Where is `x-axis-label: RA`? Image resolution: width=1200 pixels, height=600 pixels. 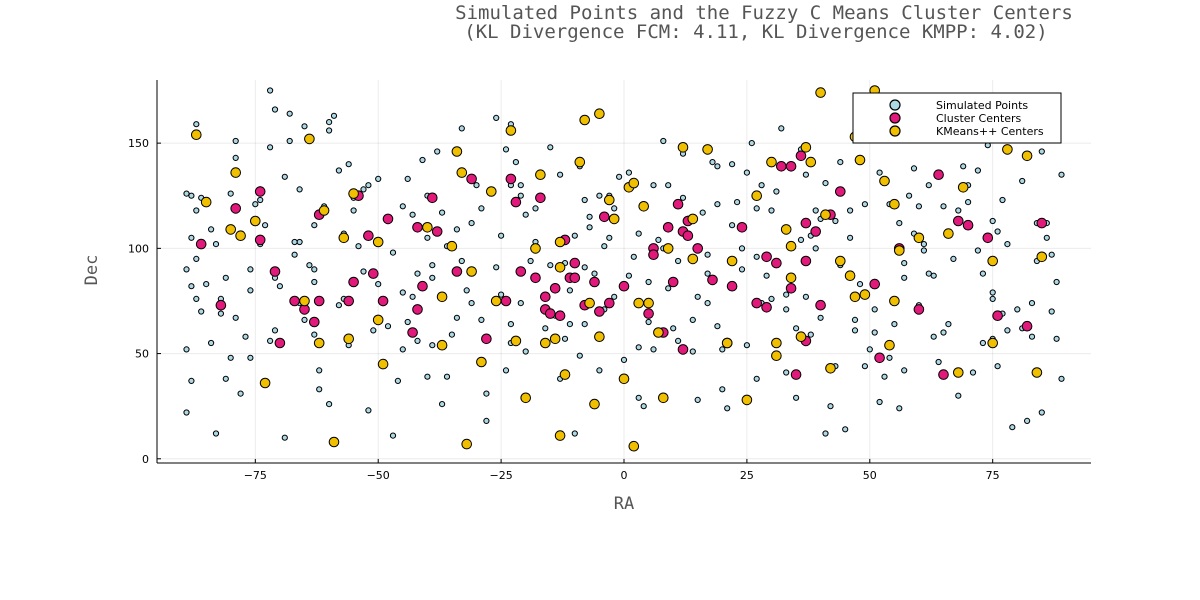
x-axis-label: RA is located at coordinates (624, 504).